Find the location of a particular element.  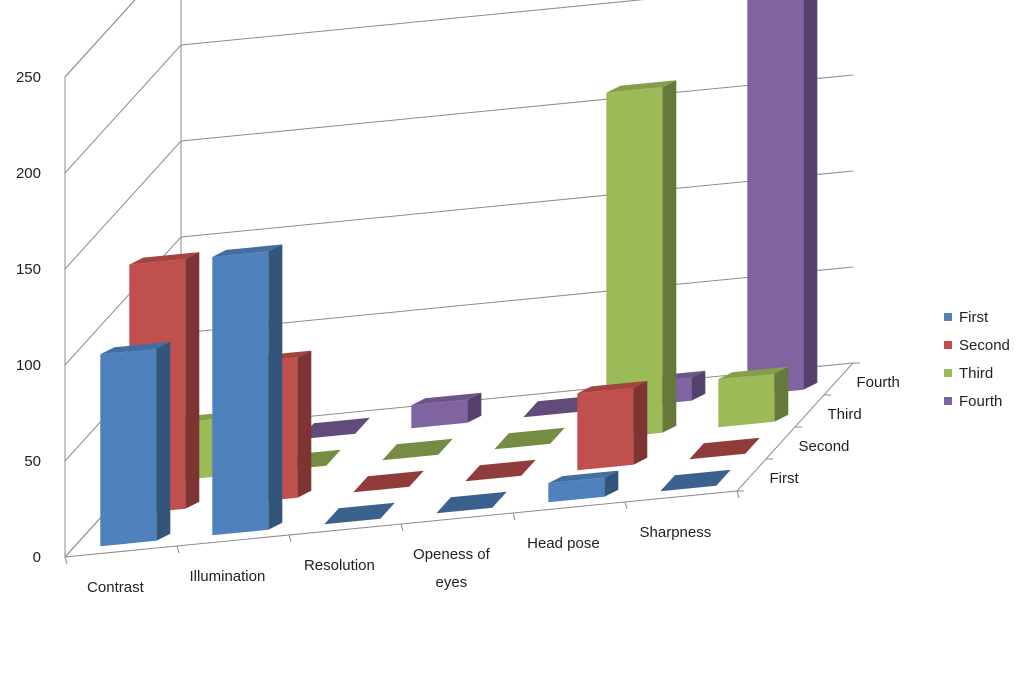

x-category-label: Openess of is located at coordinates (452, 554).